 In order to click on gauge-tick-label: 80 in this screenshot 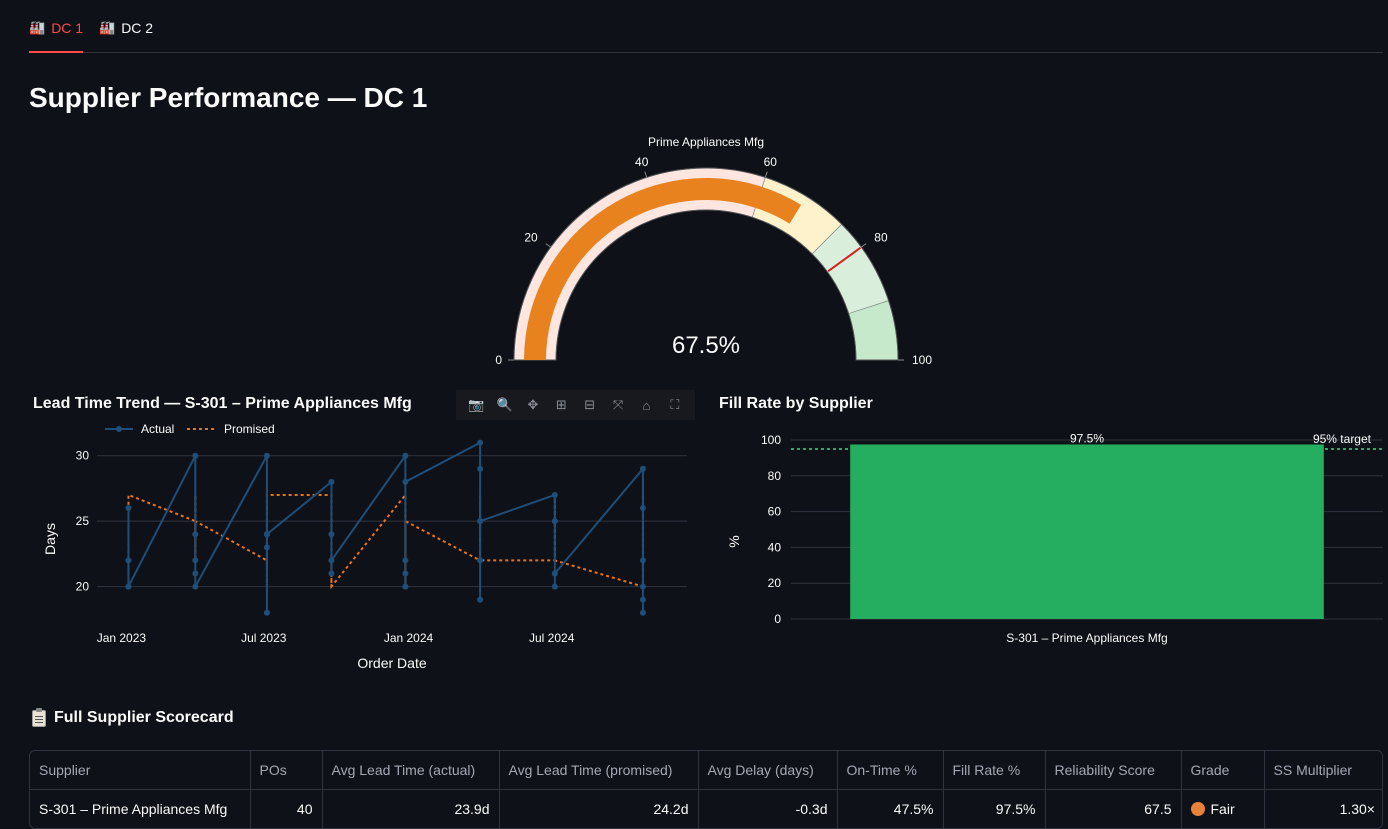, I will do `click(881, 238)`.